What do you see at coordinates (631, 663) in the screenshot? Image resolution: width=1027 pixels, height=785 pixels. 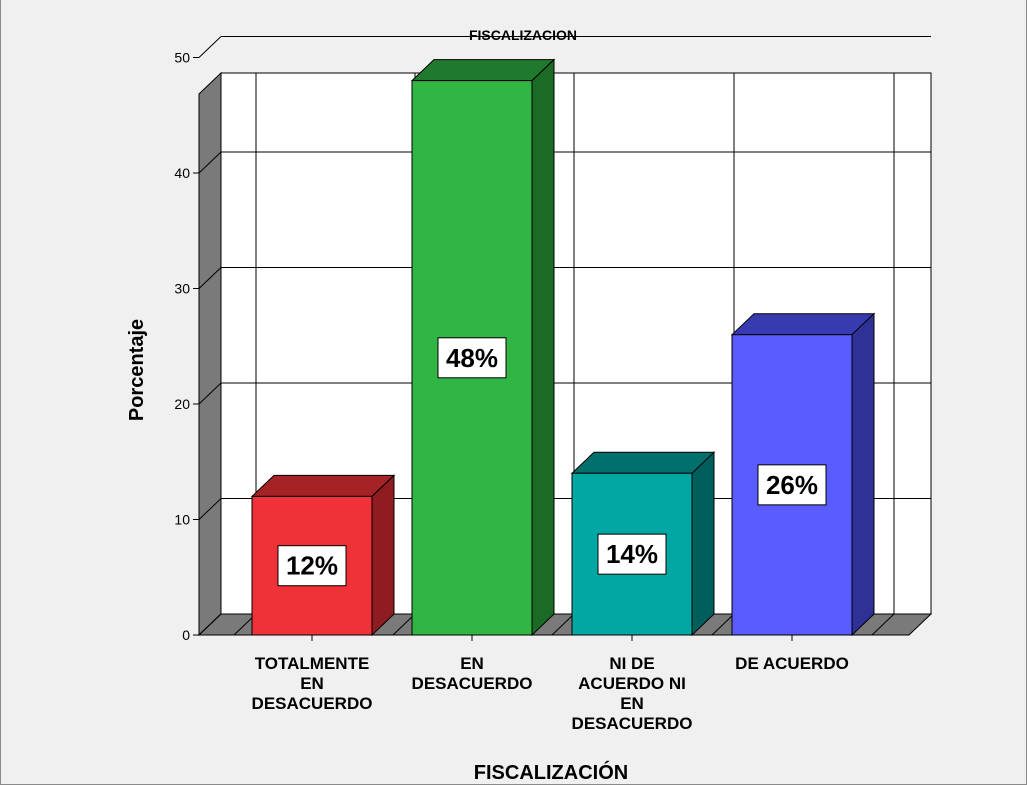 I see `x-tick-label-line: NI DE` at bounding box center [631, 663].